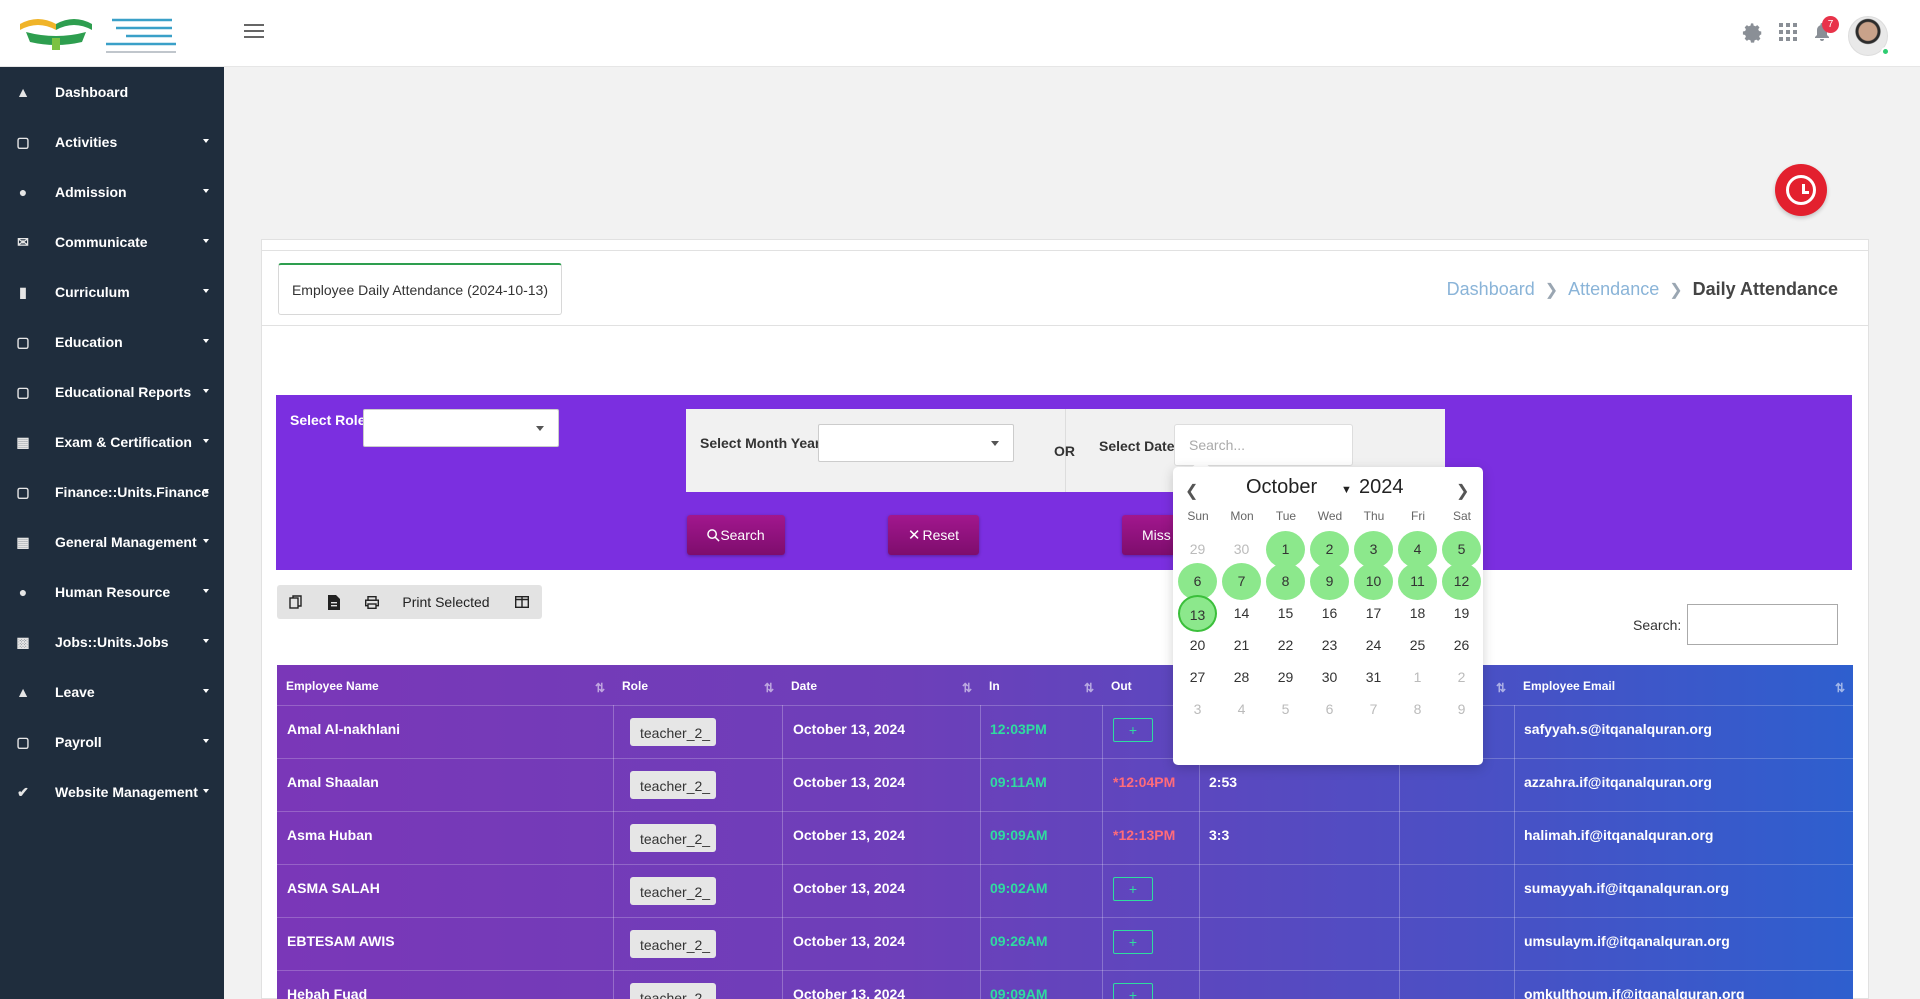 This screenshot has height=999, width=1920. I want to click on sidebar-item-leave: ▲ Leave, so click(112, 692).